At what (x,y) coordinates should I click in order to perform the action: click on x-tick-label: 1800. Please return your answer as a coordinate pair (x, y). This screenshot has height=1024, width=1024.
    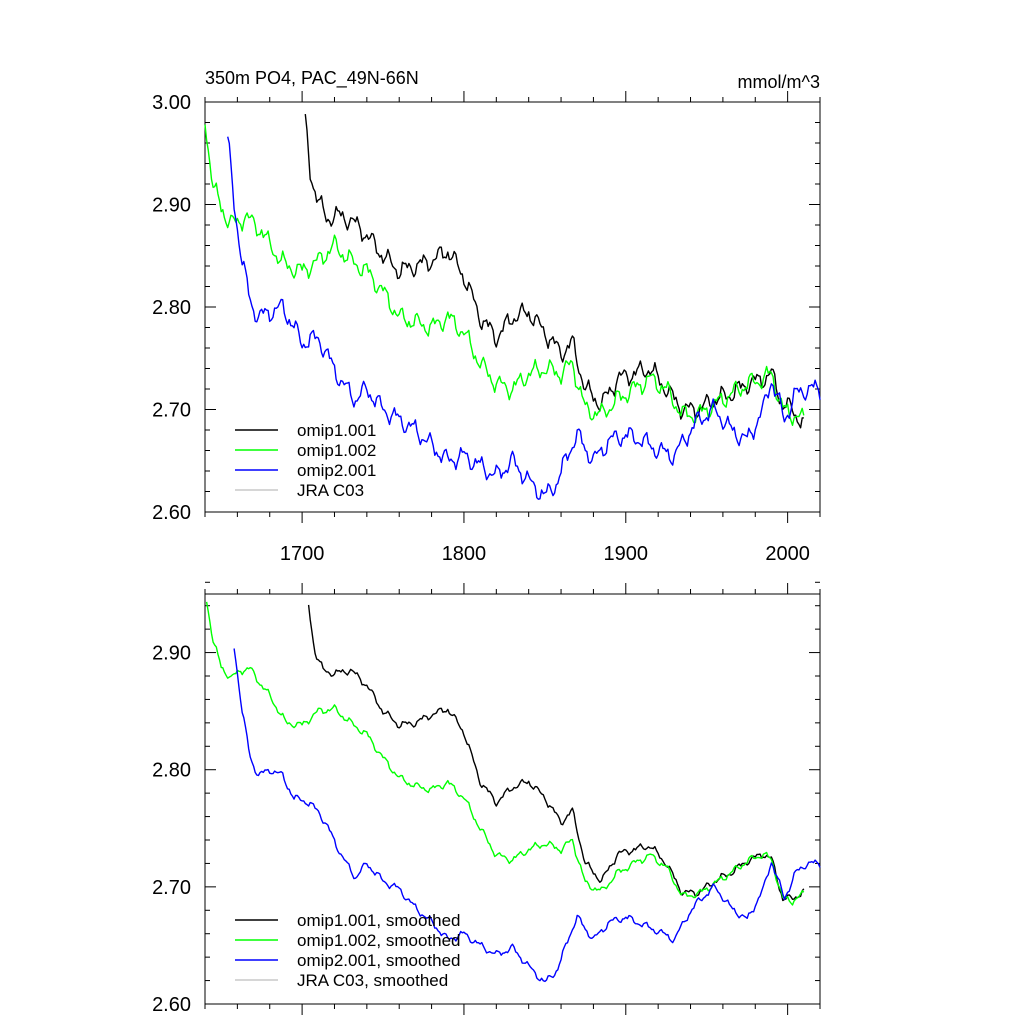
    Looking at the image, I should click on (464, 554).